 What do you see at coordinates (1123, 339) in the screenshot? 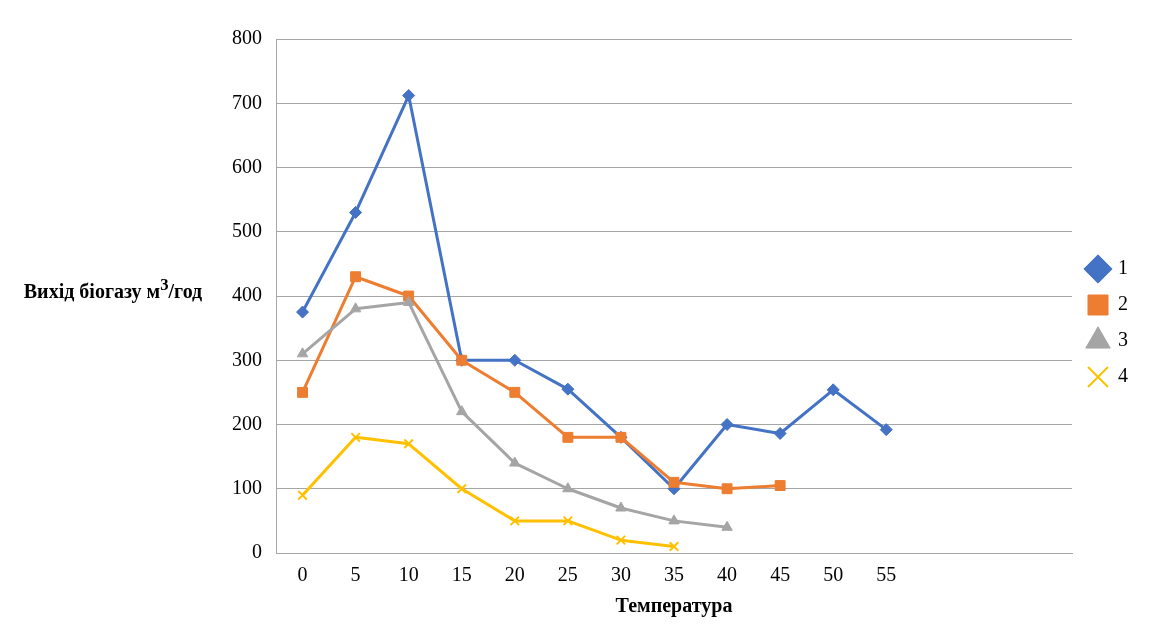
I see `legend-label: 3` at bounding box center [1123, 339].